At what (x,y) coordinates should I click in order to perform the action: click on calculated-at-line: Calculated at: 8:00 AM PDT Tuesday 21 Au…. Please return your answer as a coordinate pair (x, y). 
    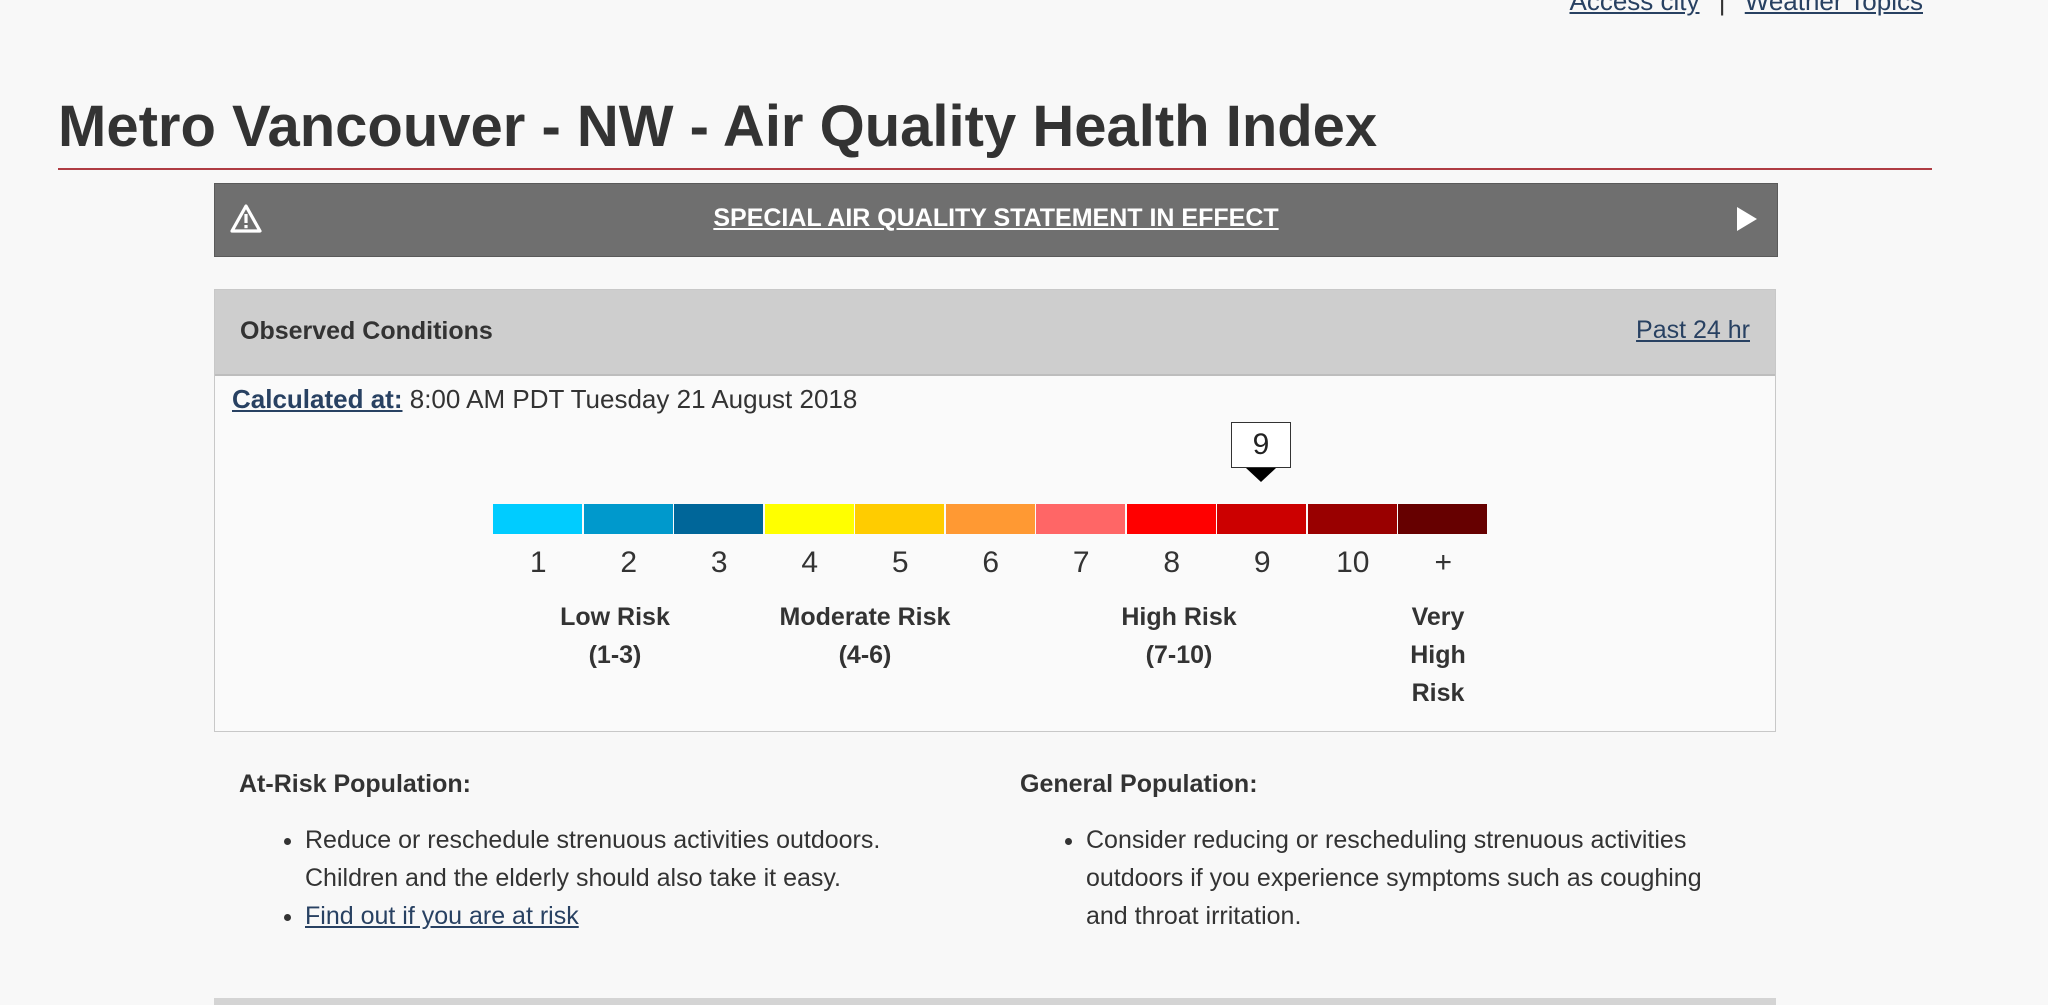
    Looking at the image, I should click on (544, 399).